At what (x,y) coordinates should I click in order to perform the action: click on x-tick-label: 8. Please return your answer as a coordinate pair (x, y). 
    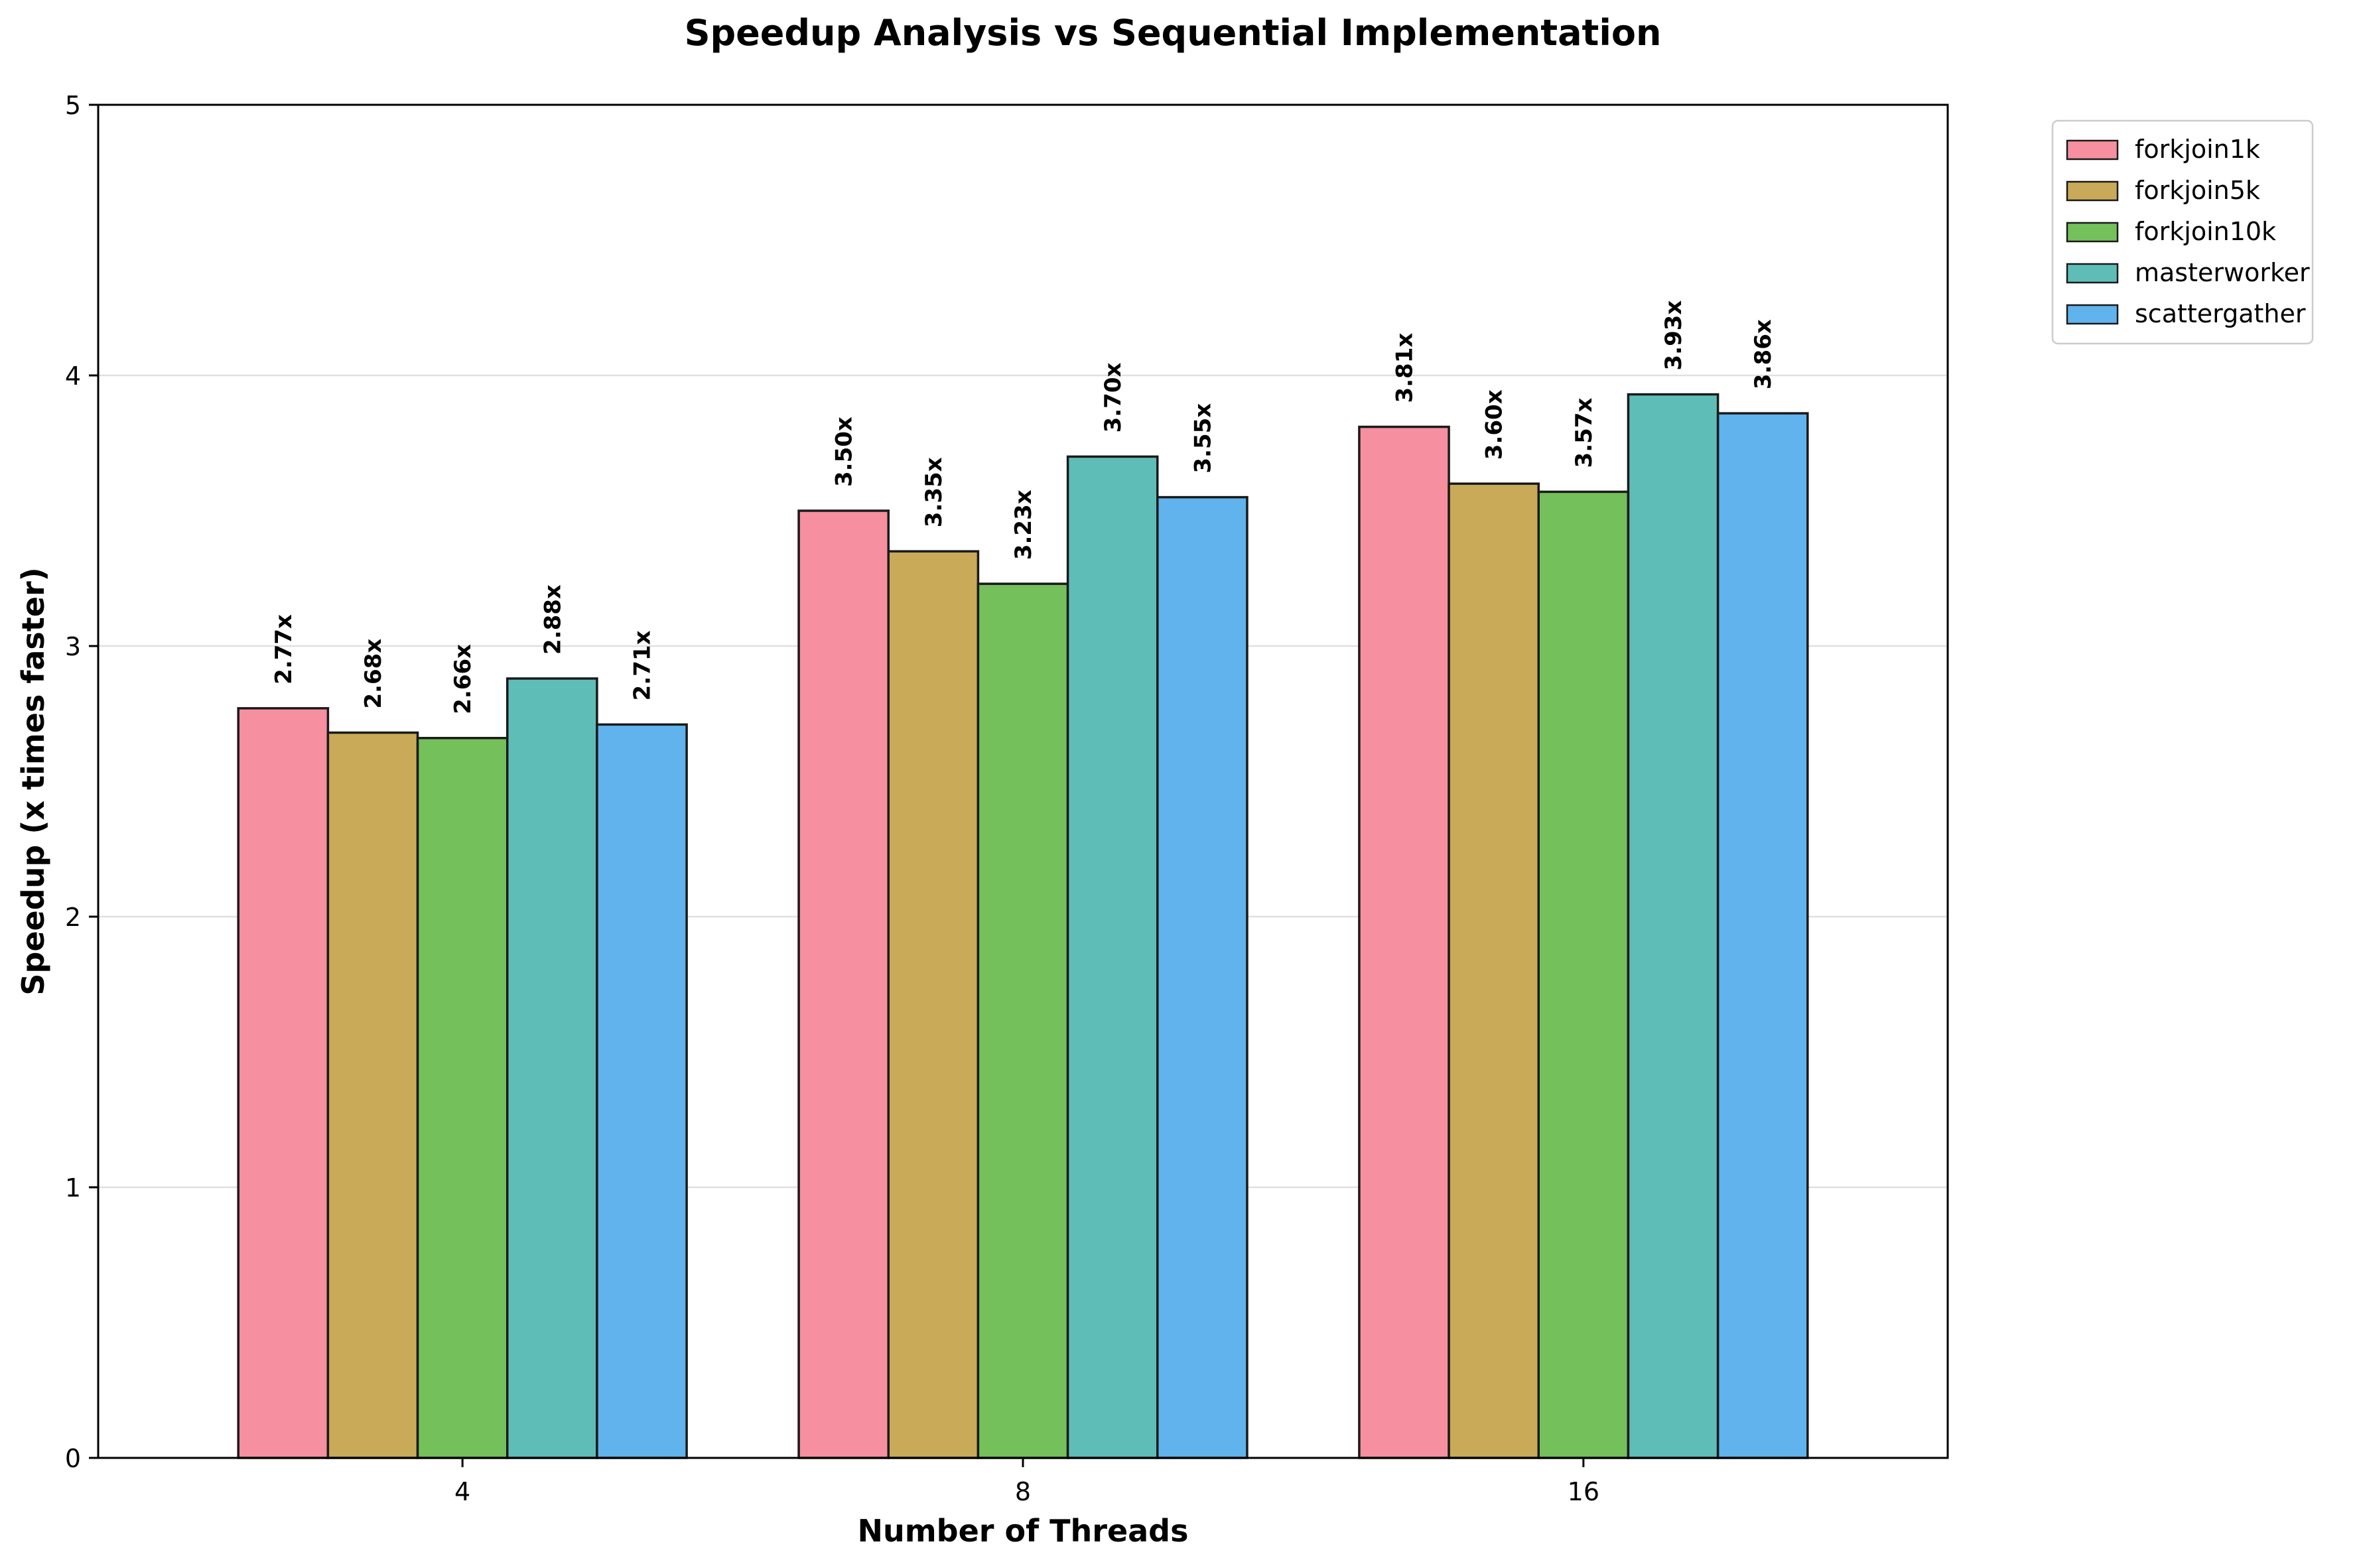
    Looking at the image, I should click on (1023, 1492).